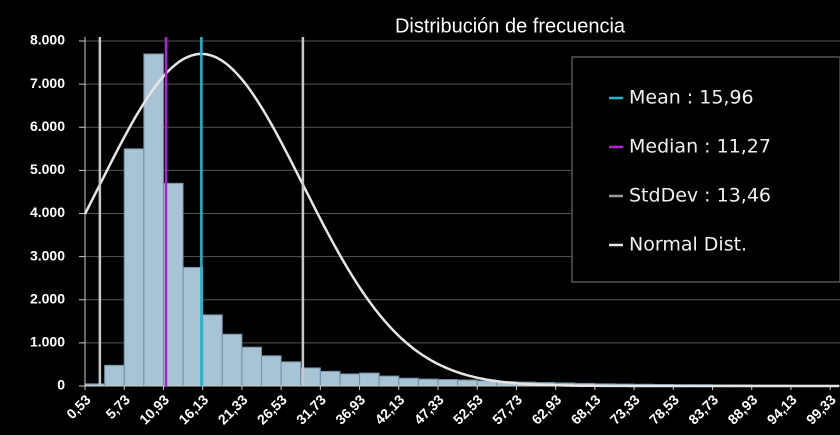  Describe the element at coordinates (700, 196) in the screenshot. I see `legend-label: StdDev : 13,46` at that location.